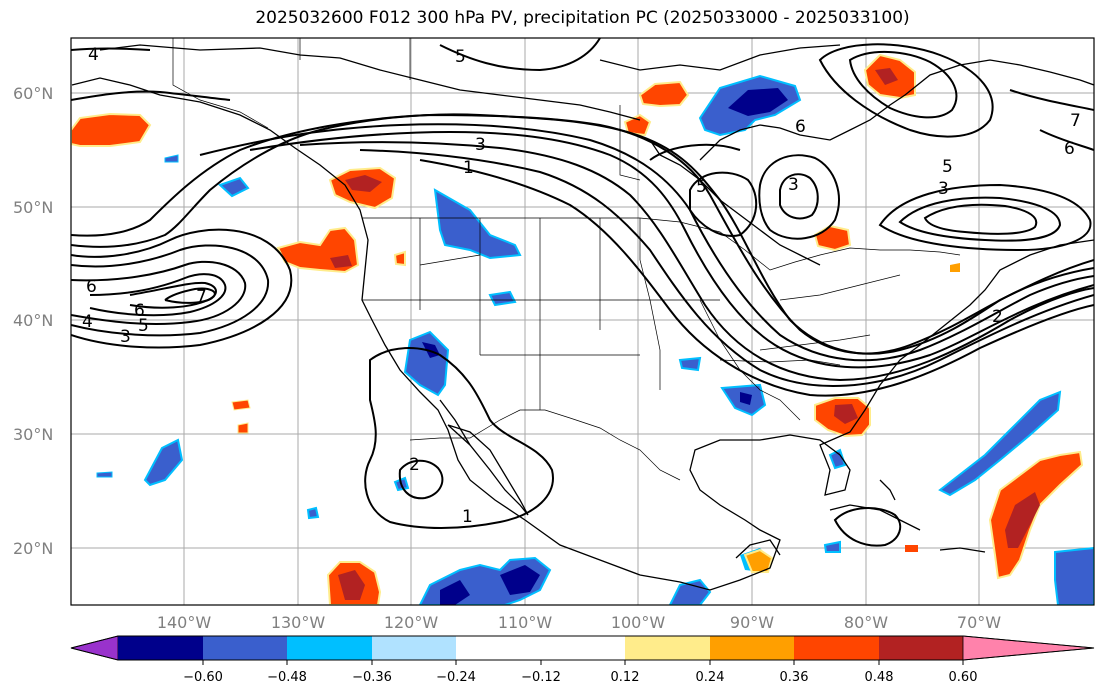 The height and width of the screenshot is (698, 1105). I want to click on lon-label-120w: 120°W, so click(411, 622).